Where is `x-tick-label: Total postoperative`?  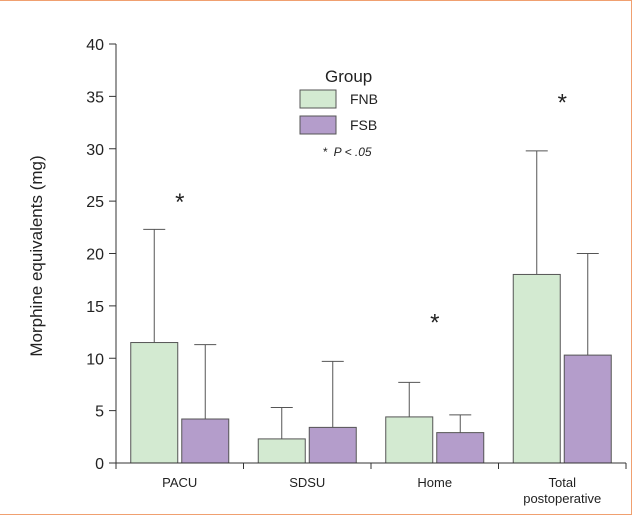 x-tick-label: Total postoperative is located at coordinates (562, 490).